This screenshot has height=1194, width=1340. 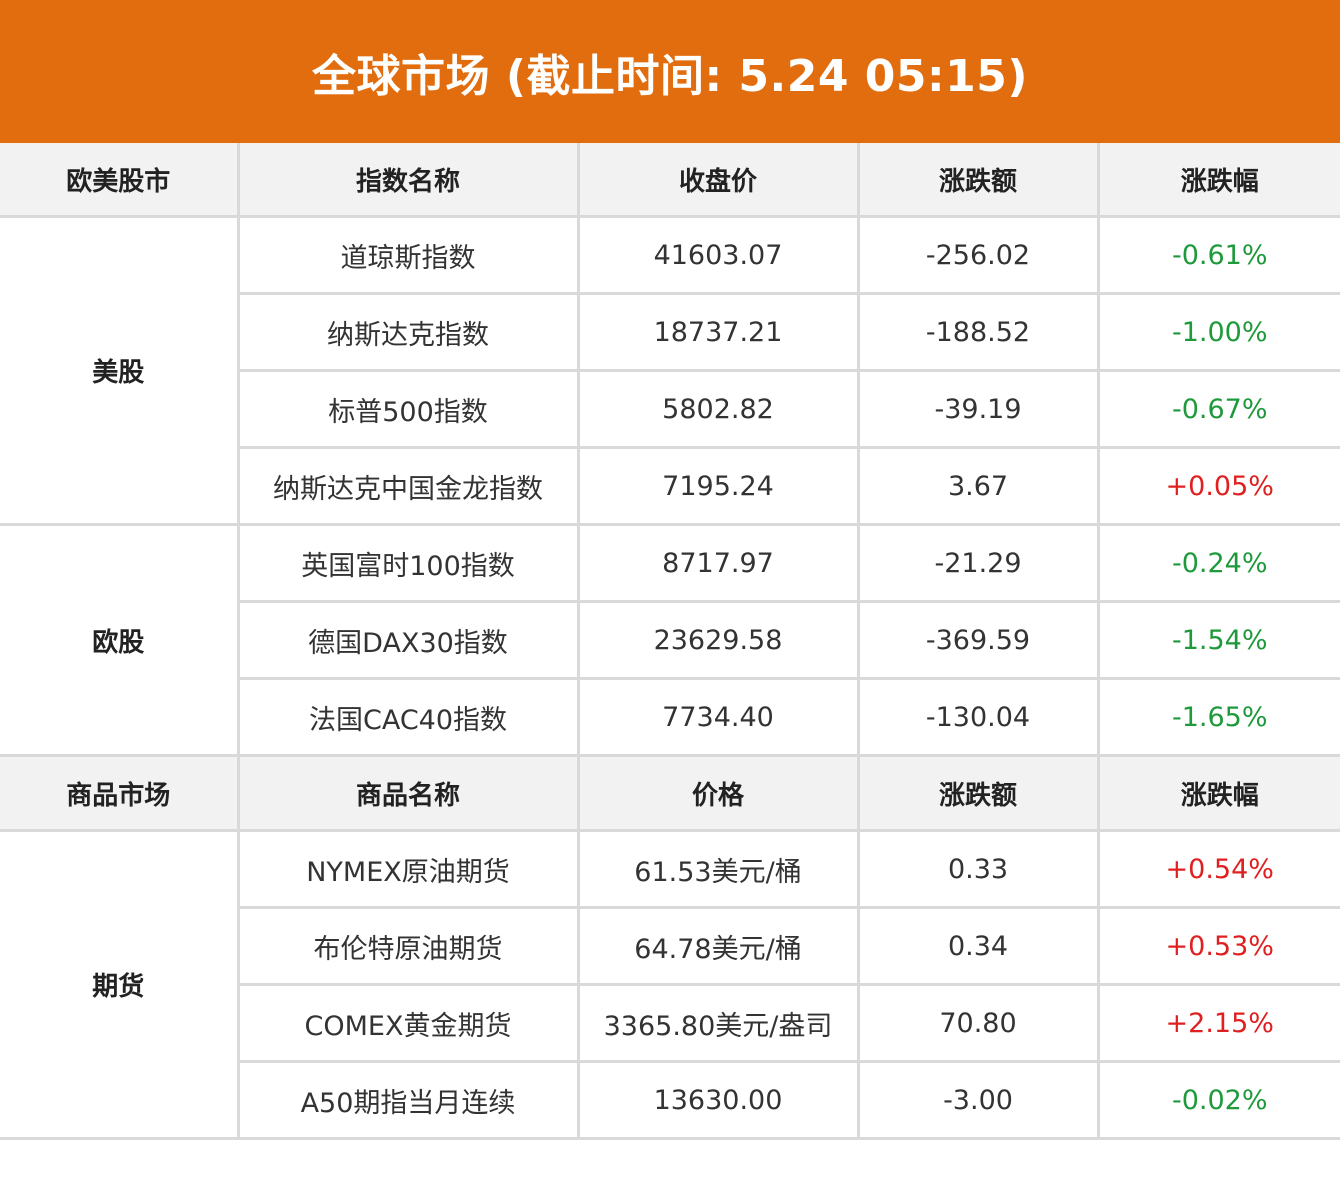 I want to click on row-name: 布伦特原油期货, so click(x=408, y=946).